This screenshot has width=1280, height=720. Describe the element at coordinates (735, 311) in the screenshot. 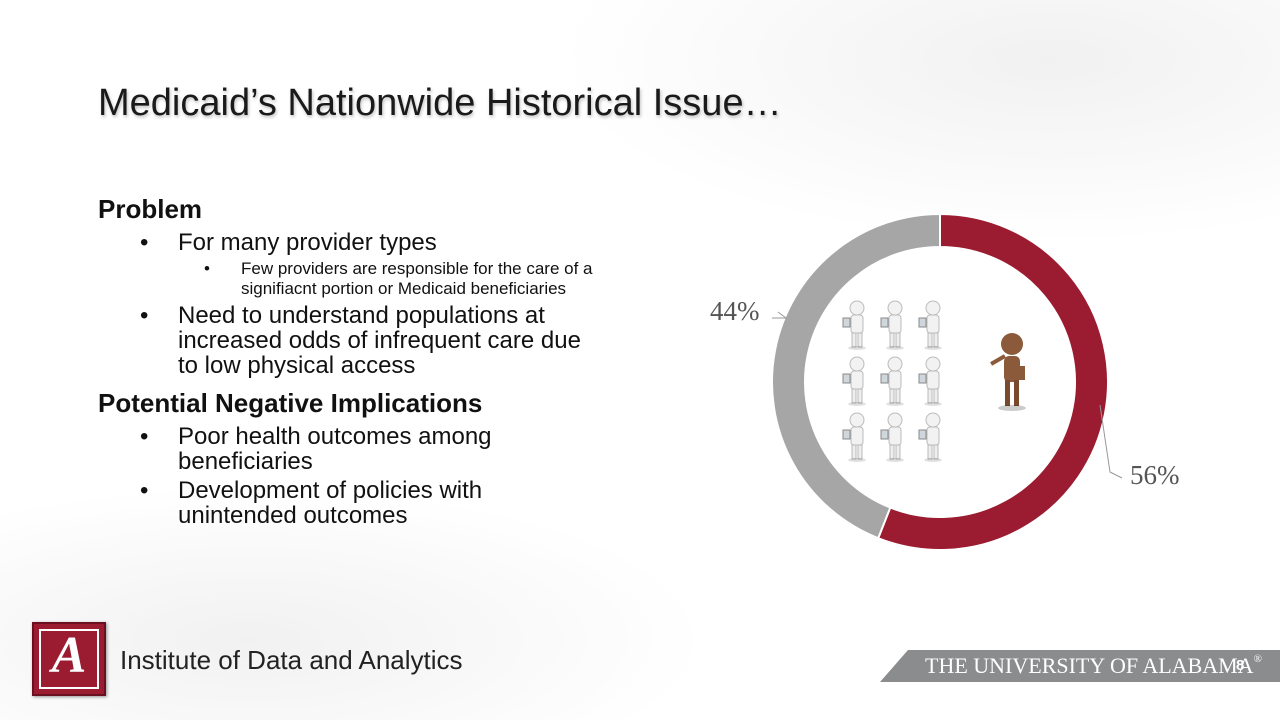

I see `slice-label-44: 44%` at that location.